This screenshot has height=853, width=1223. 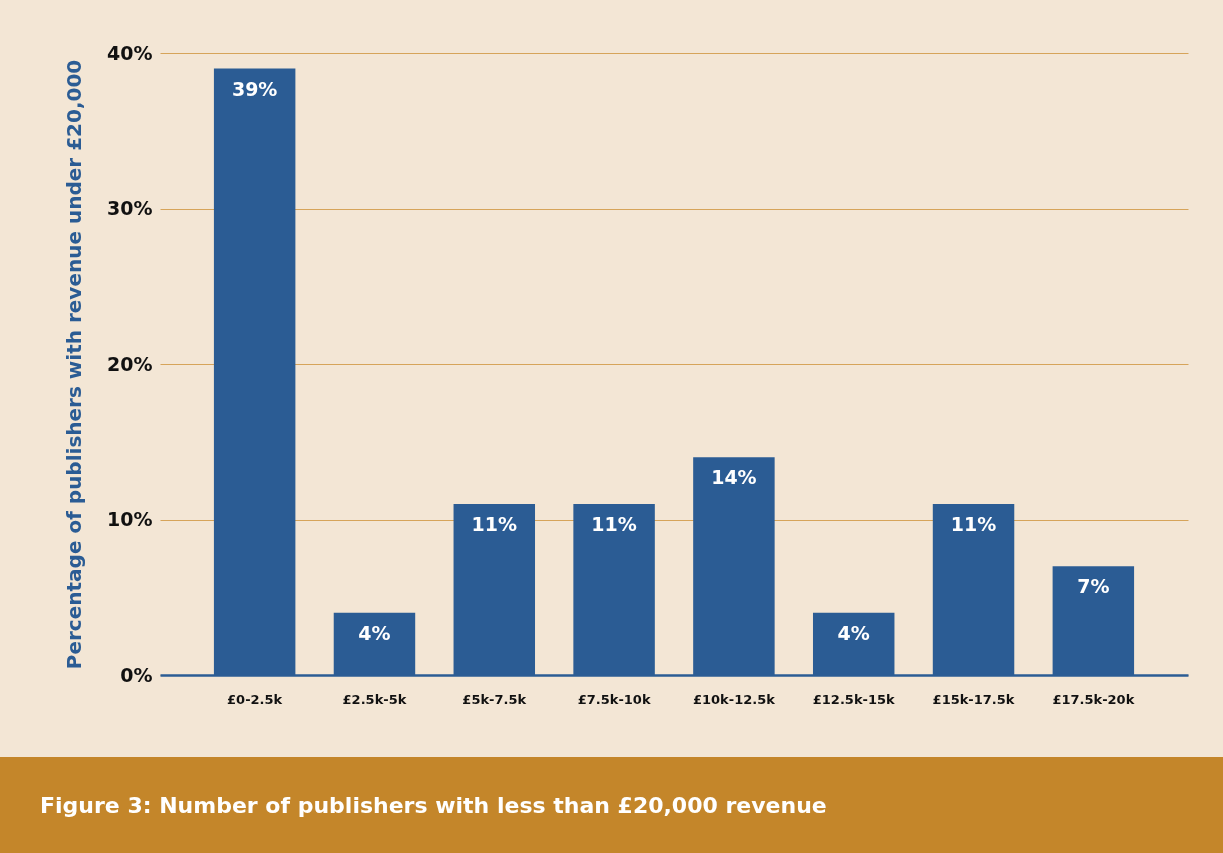 I want to click on text: Figure 3: Number of publishers with less than £20,000 revenue, so click(x=611, y=805).